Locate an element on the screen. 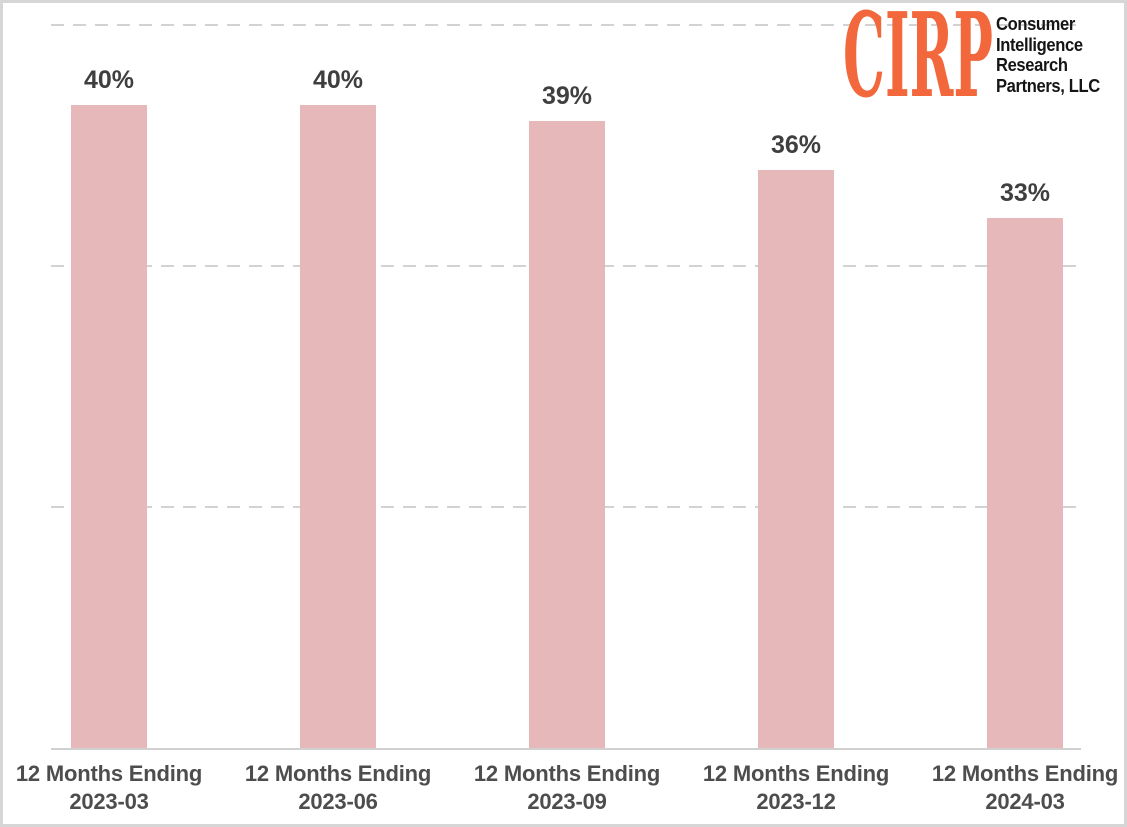 This screenshot has width=1127, height=827. cirp-logo-acronym-graphic: CIRP is located at coordinates (918, 57).